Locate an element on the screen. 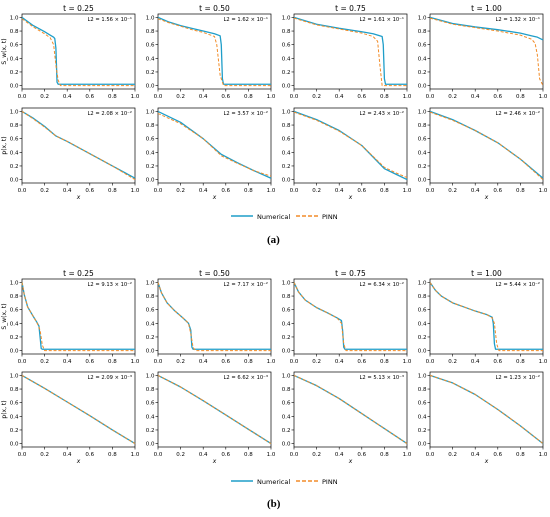 The height and width of the screenshot is (517, 550). l2-annotation: L2 = 9.13 × 10⁻² is located at coordinates (110, 285).